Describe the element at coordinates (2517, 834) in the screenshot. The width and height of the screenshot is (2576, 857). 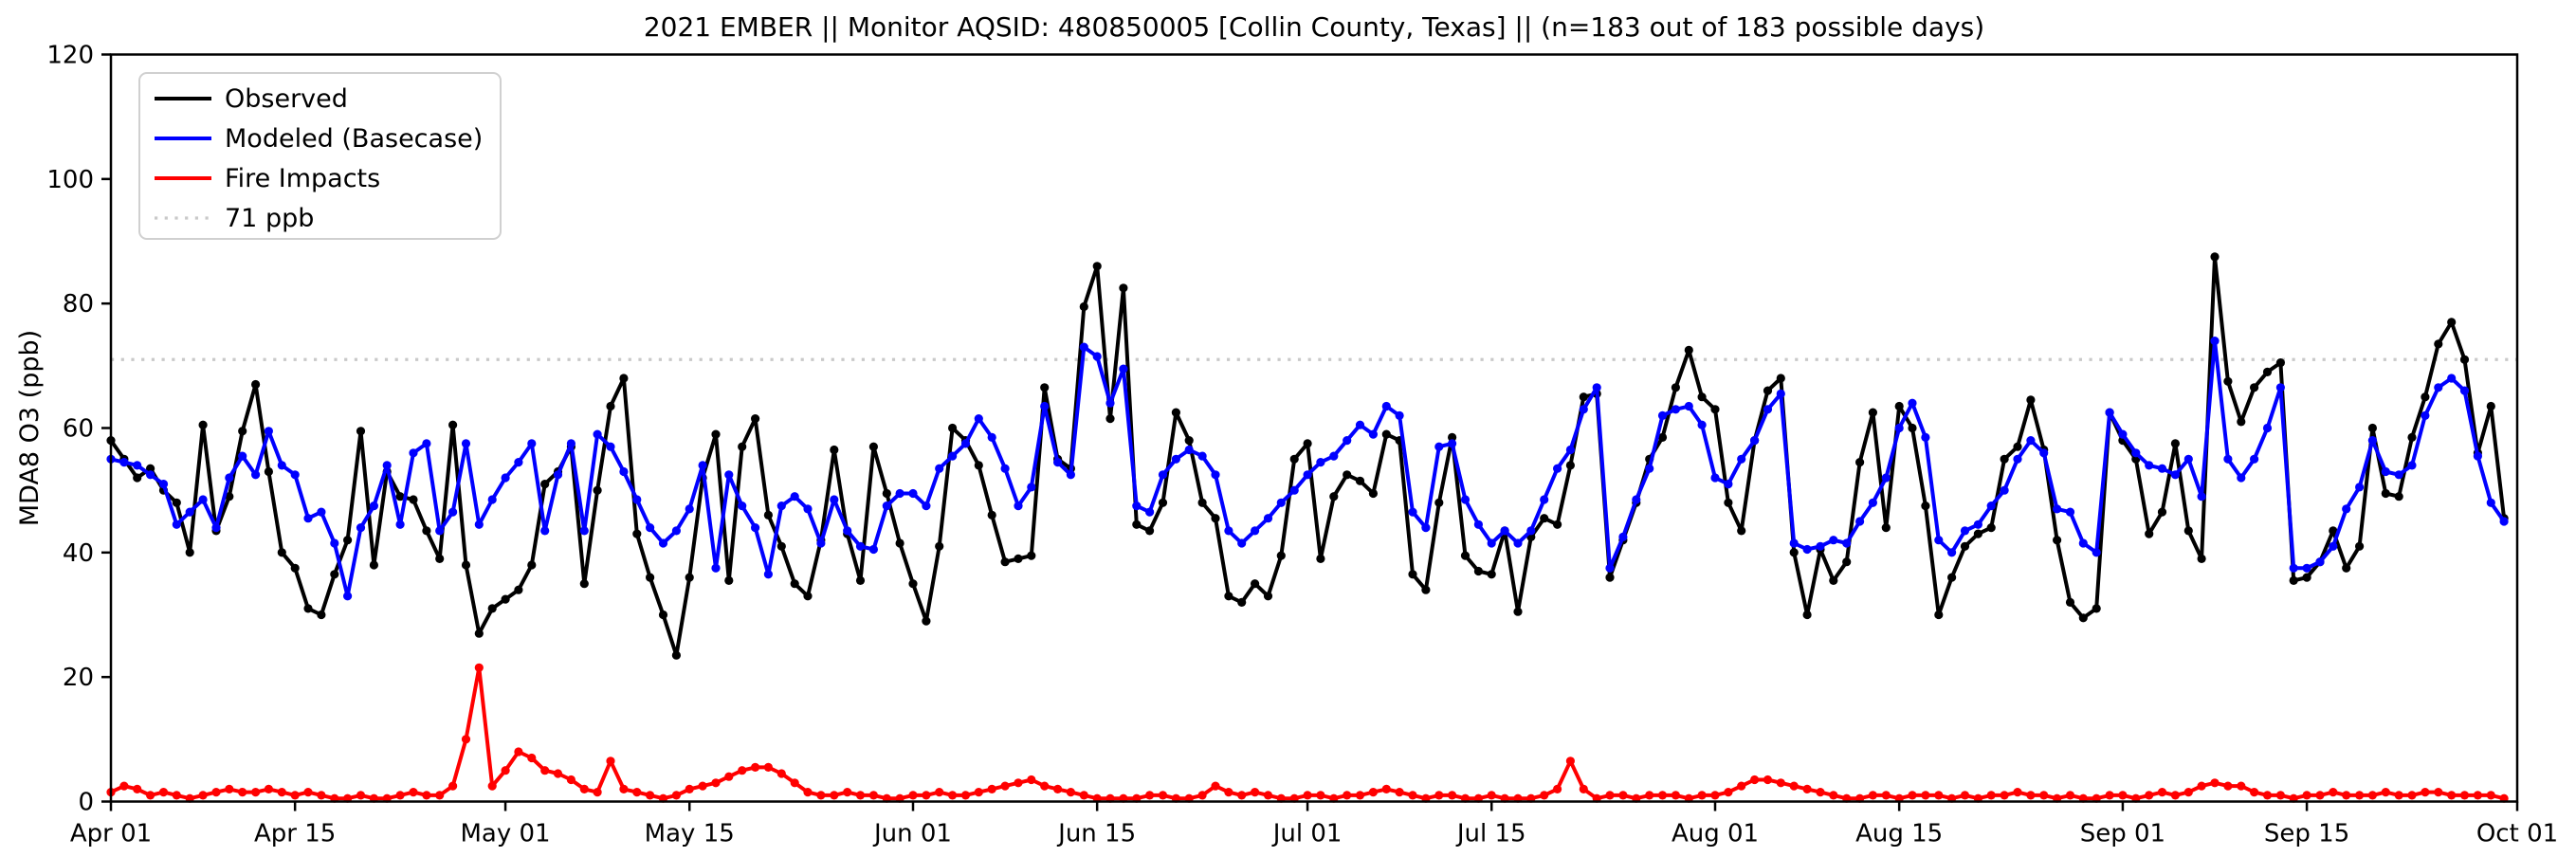
I see `x-tick-label: Oct 01` at that location.